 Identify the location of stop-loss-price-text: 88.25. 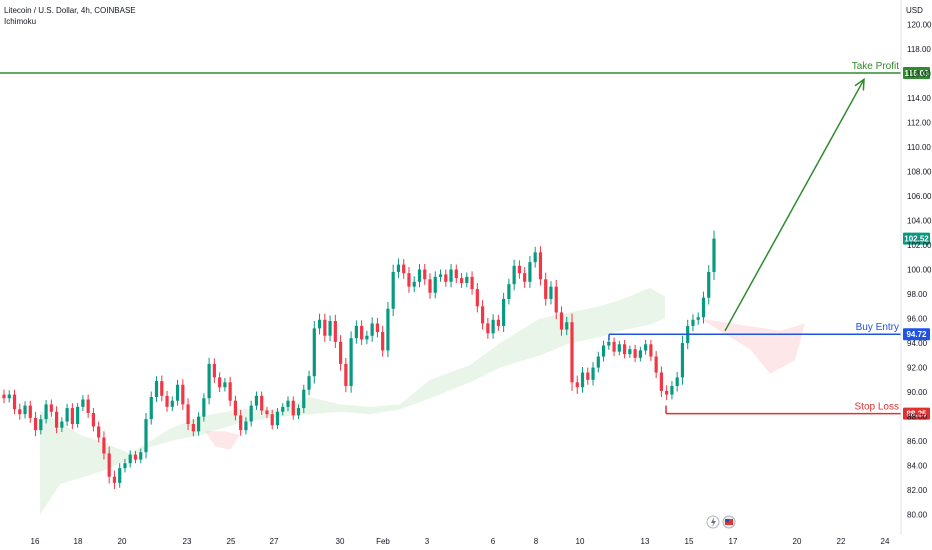
(916, 414).